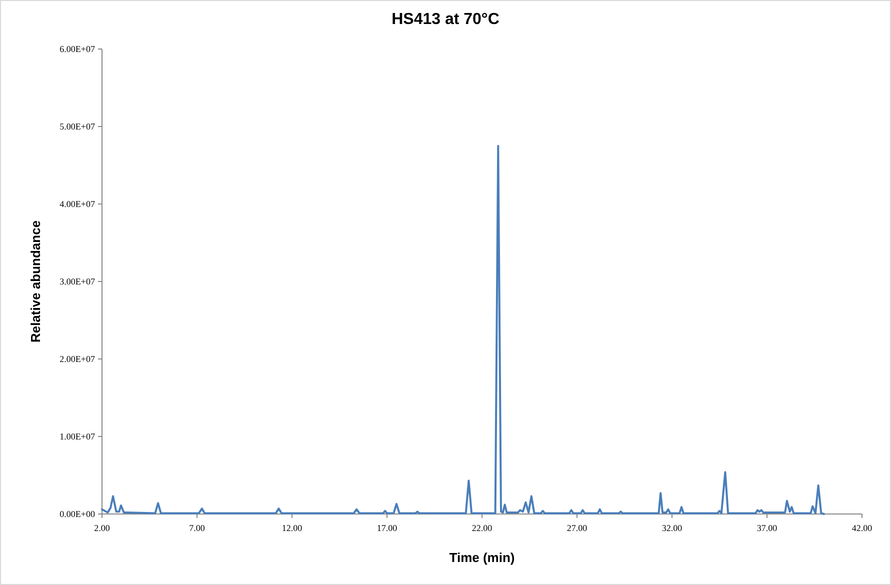 The width and height of the screenshot is (891, 585). What do you see at coordinates (78, 359) in the screenshot?
I see `y-tick-label: 2.00E+07` at bounding box center [78, 359].